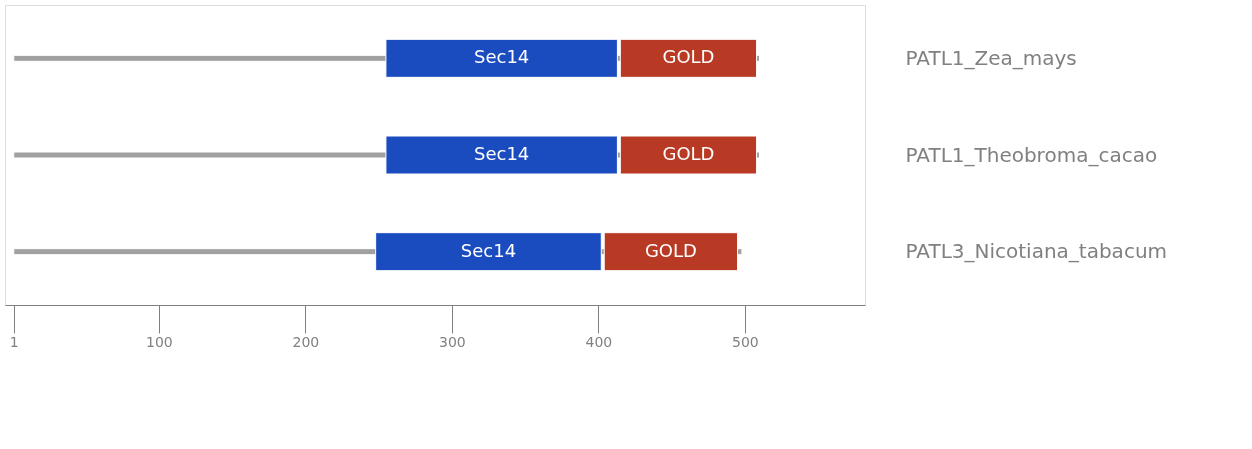  What do you see at coordinates (14, 341) in the screenshot?
I see `x-tick-label: 1` at bounding box center [14, 341].